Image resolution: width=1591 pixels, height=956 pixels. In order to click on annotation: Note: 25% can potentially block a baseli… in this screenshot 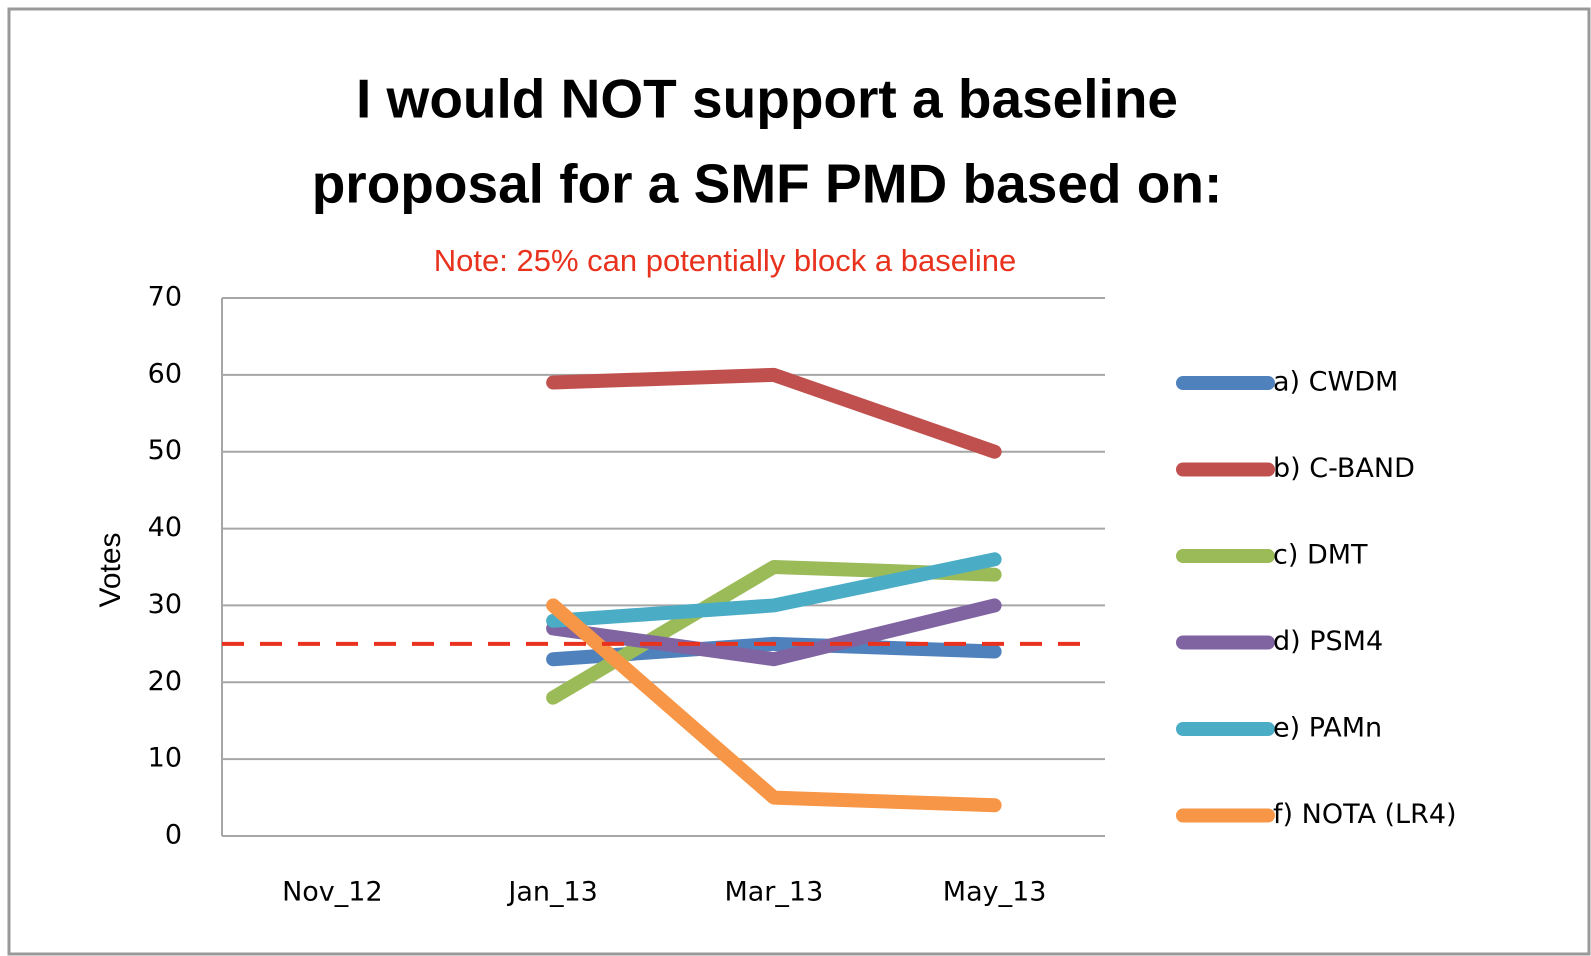, I will do `click(725, 260)`.